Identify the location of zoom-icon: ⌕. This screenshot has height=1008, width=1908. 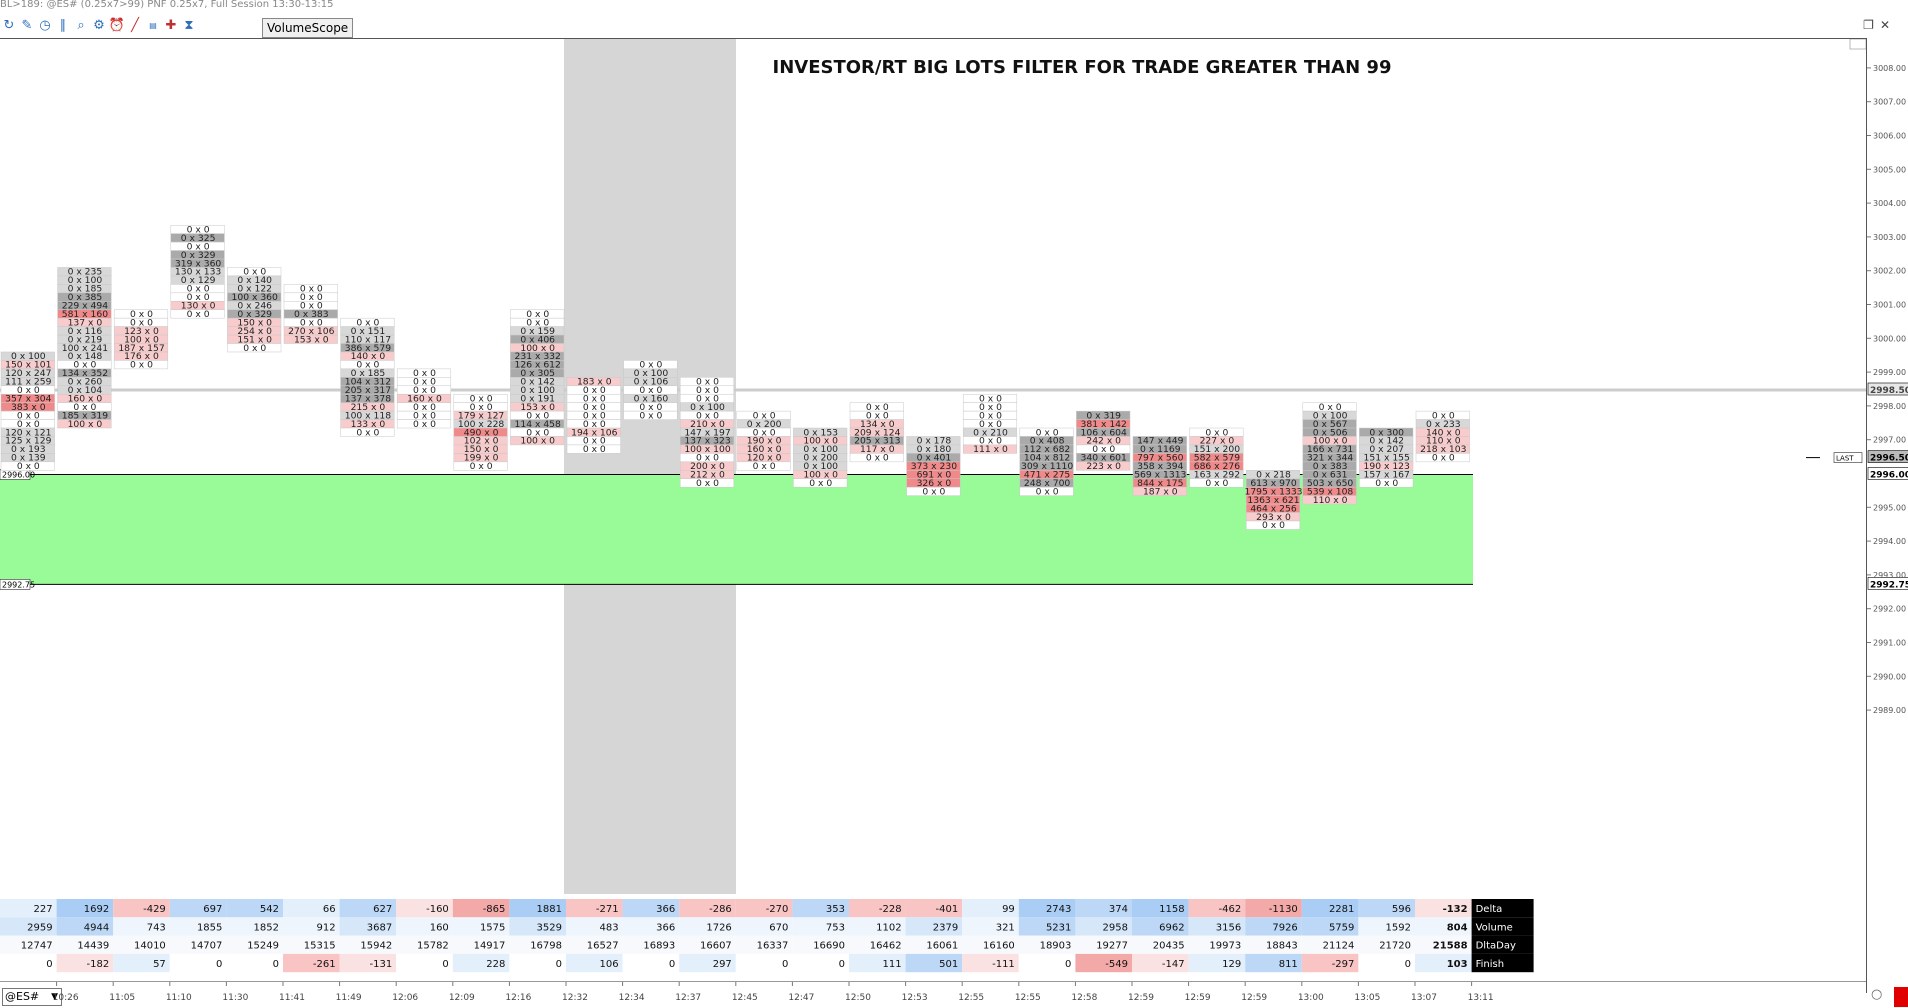
(81, 25).